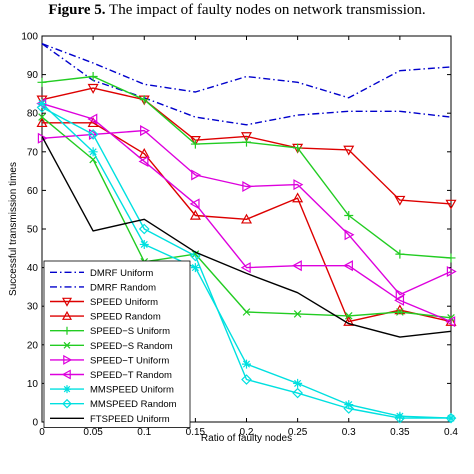 The width and height of the screenshot is (474, 474). Describe the element at coordinates (130, 331) in the screenshot. I see `legend-label: SPEED−S Uniform` at that location.